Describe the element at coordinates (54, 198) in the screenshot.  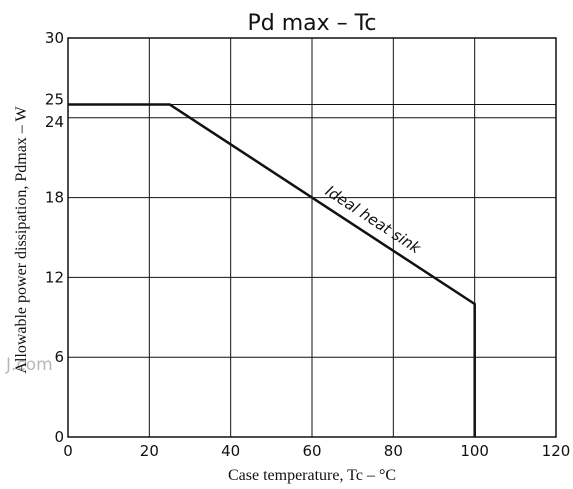
I see `y-tick-label-3: 18` at that location.